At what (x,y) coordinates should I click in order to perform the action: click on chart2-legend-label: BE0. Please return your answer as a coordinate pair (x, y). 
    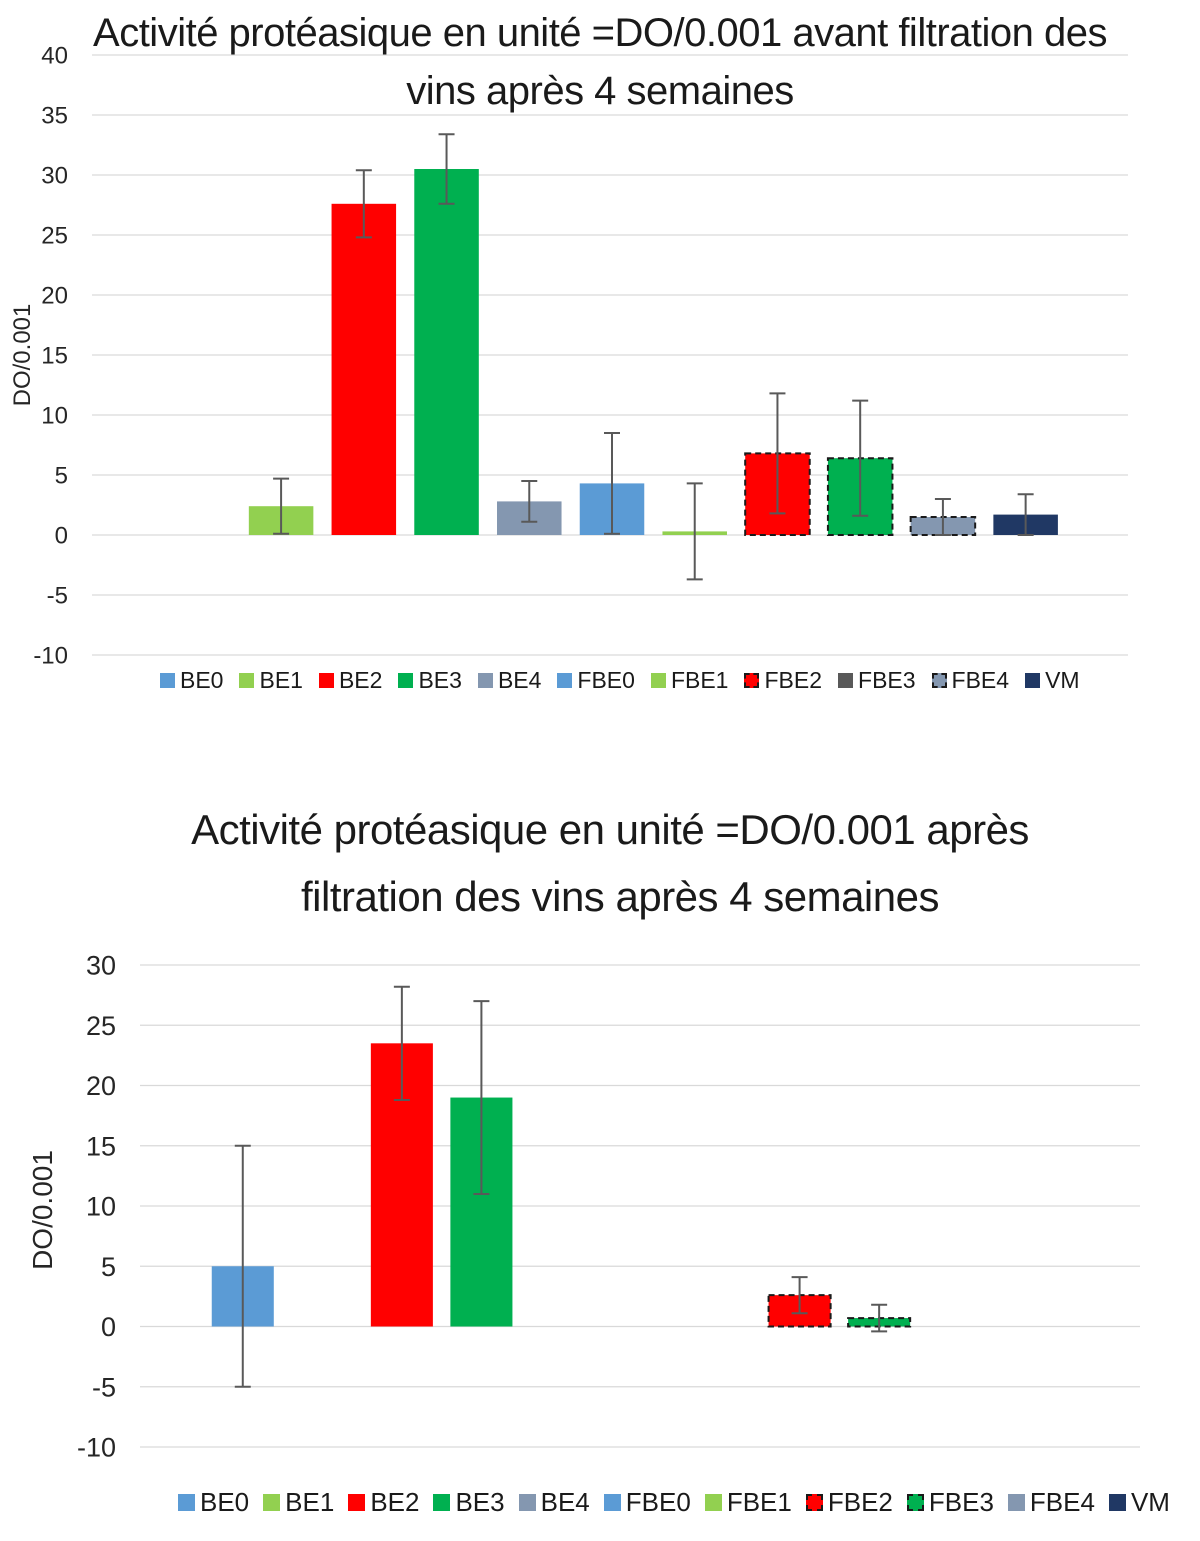
    Looking at the image, I should click on (225, 1501).